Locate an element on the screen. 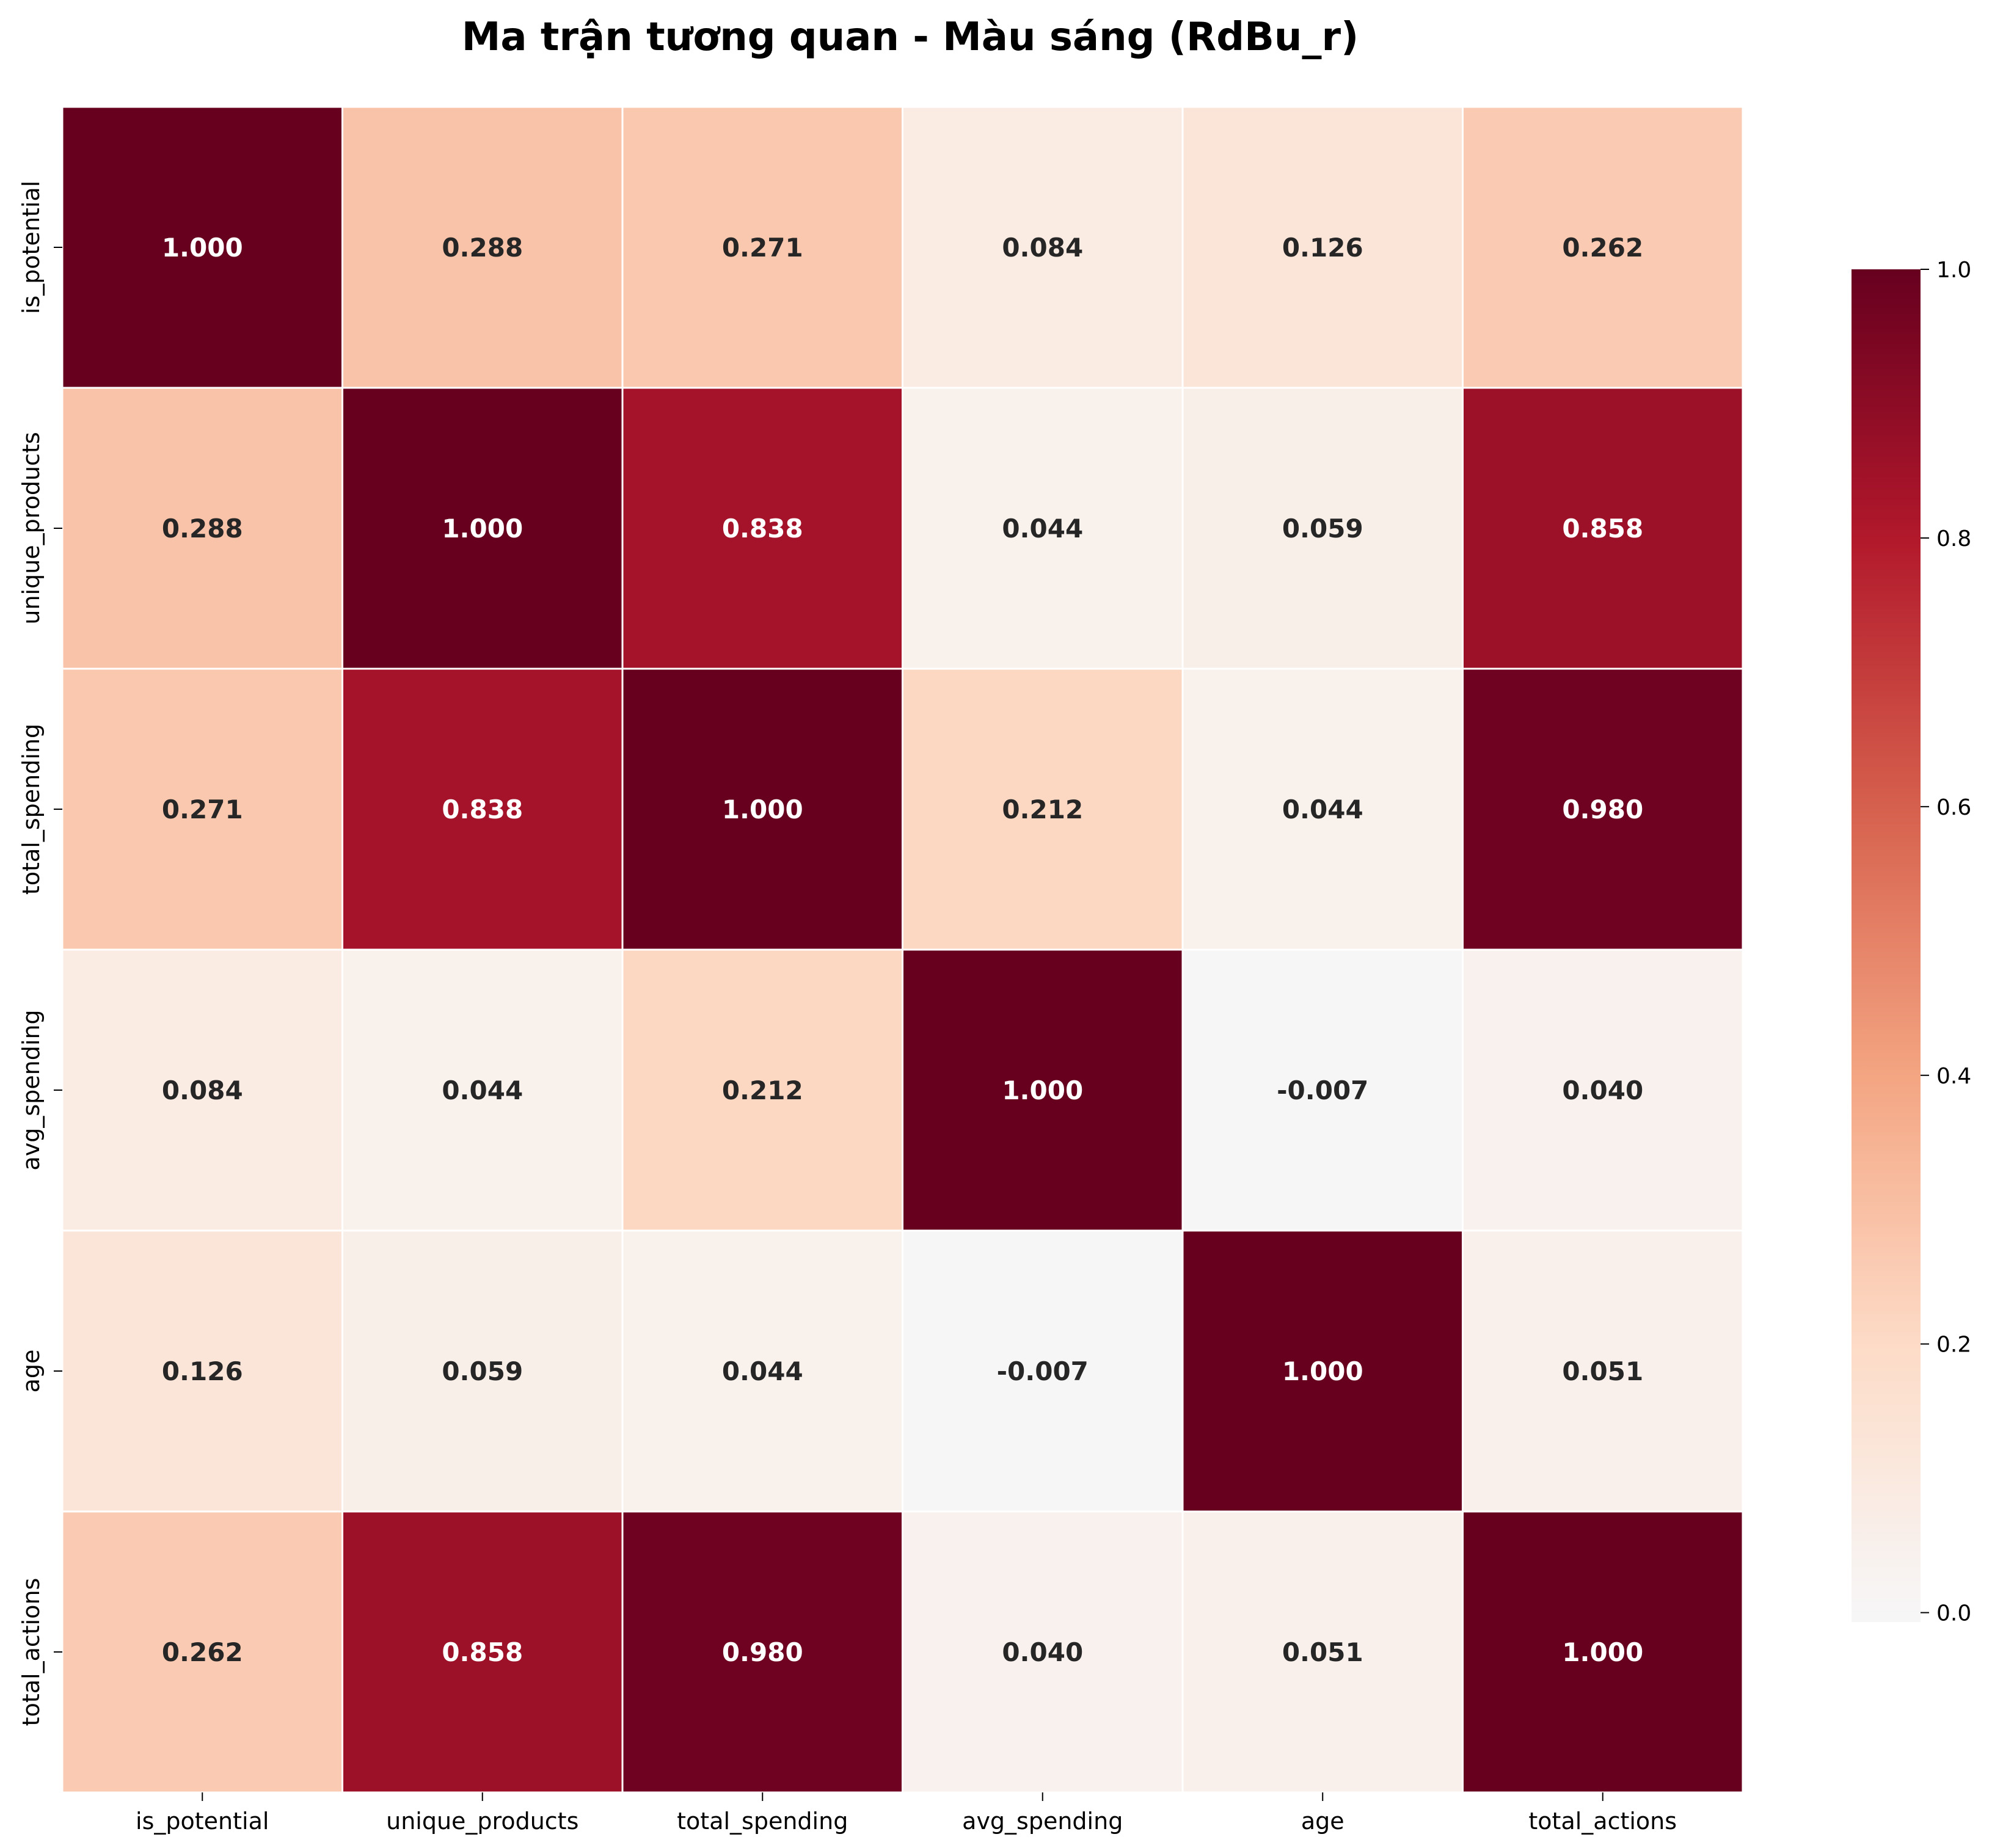 The image size is (1992, 1848). y-tick-label: avg_spending is located at coordinates (31, 1089).